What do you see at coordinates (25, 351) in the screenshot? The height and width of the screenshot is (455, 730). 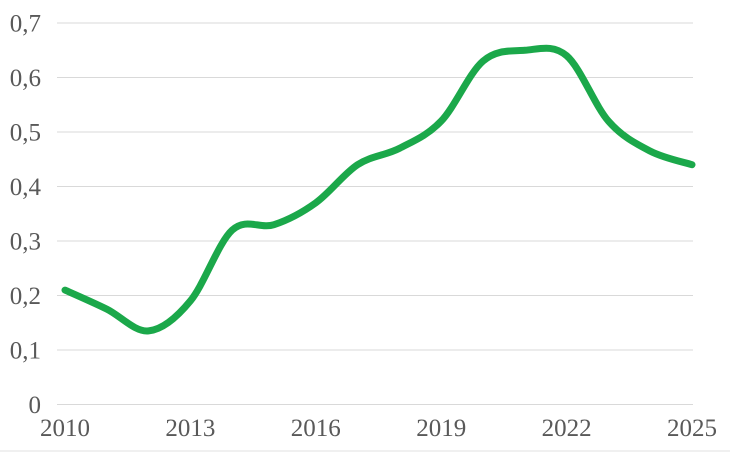 I see `y-axis-tick-label: 0,1` at bounding box center [25, 351].